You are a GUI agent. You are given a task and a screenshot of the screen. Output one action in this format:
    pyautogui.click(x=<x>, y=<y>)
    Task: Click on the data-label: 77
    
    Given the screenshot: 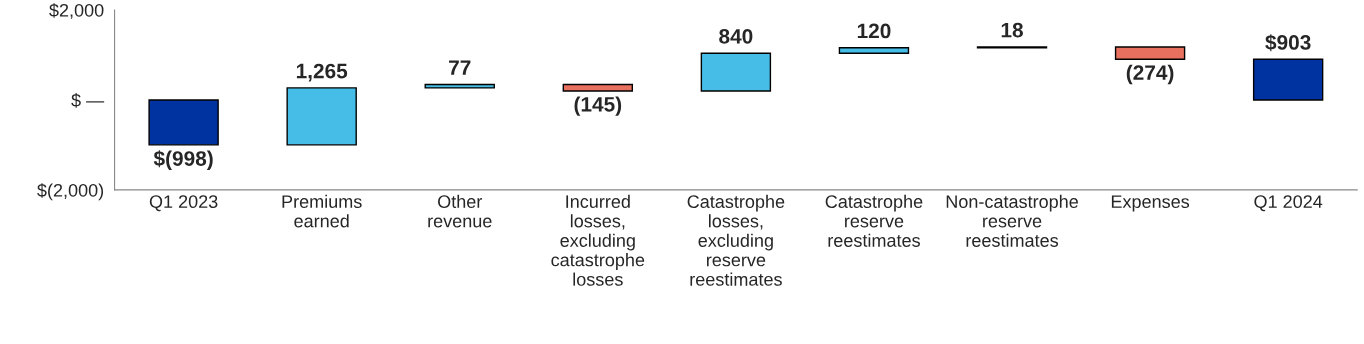 What is the action you would take?
    pyautogui.click(x=460, y=67)
    